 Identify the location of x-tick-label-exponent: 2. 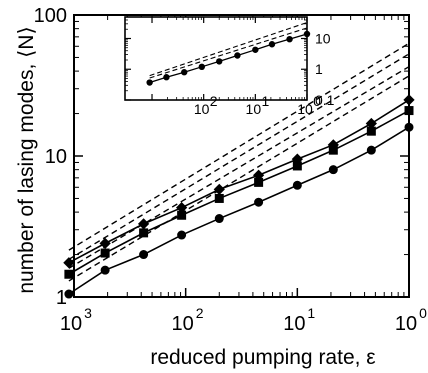
(200, 313).